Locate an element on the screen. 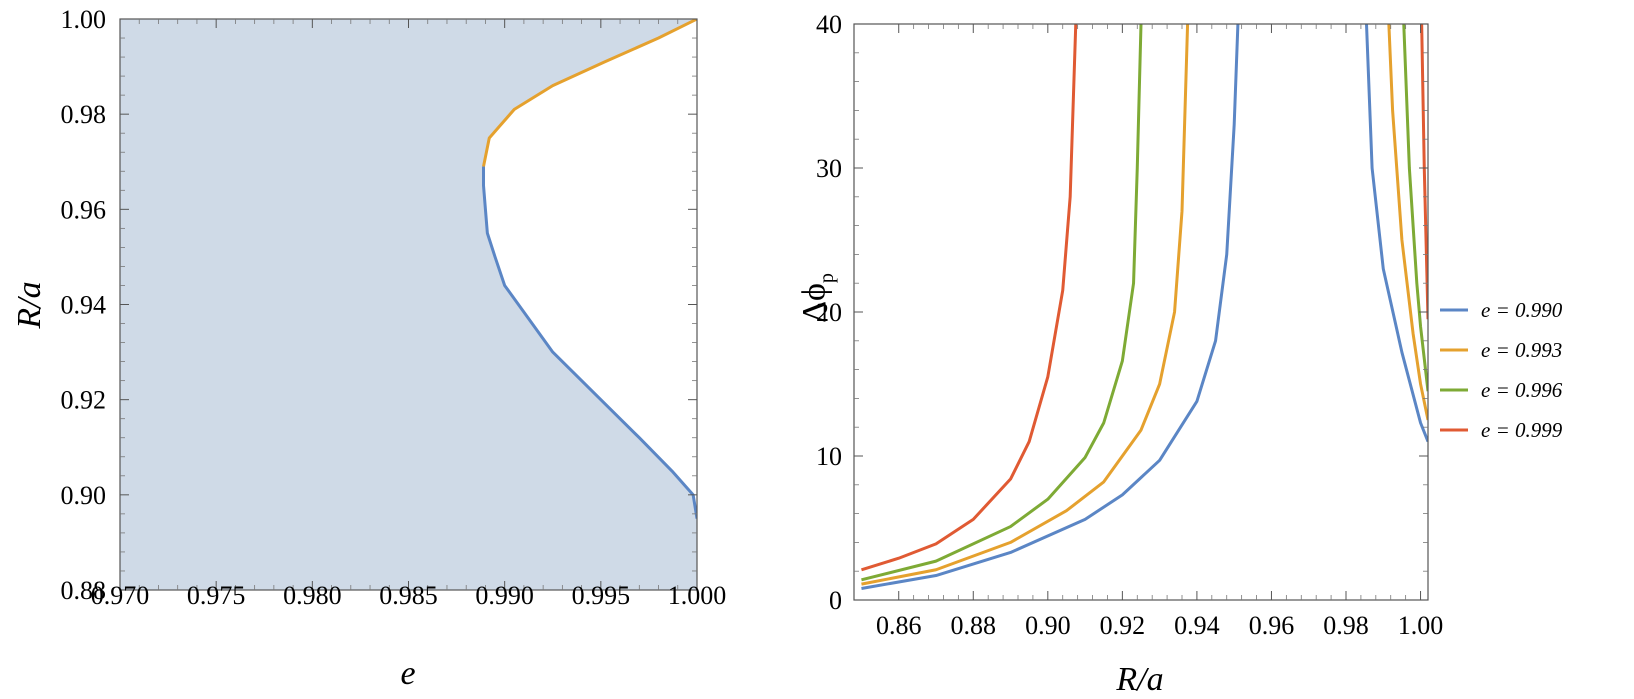  left-y-tick-label: 0.88 is located at coordinates (84, 590).